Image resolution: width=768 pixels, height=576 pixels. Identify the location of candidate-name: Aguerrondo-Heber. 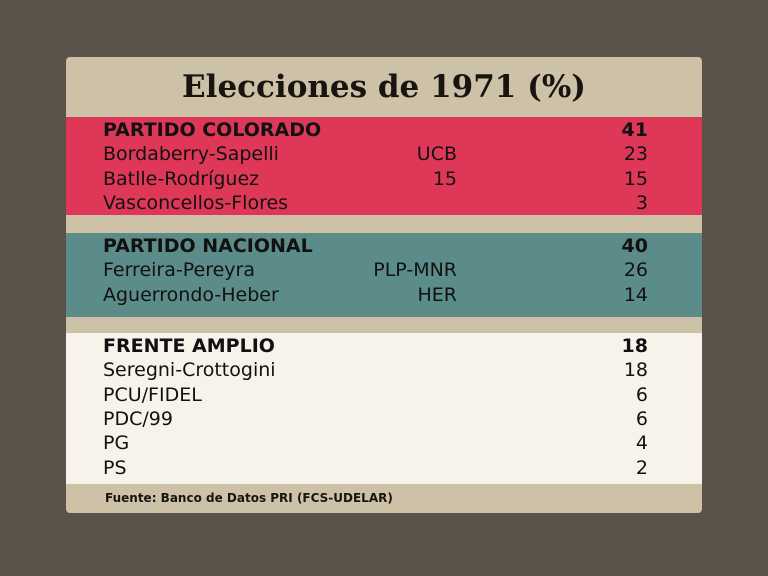
(191, 294).